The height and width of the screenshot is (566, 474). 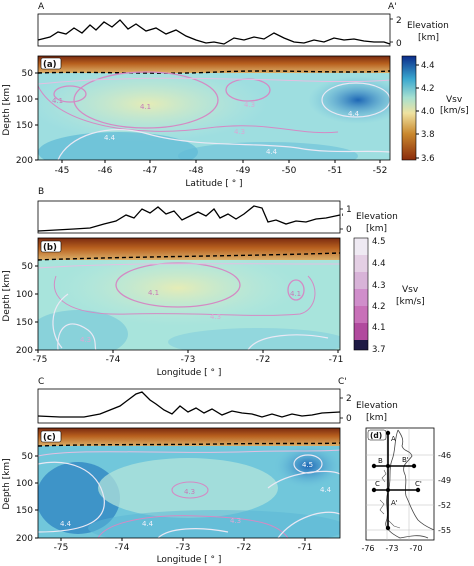 I want to click on cbar1-unit: [km/s], so click(x=454, y=111).